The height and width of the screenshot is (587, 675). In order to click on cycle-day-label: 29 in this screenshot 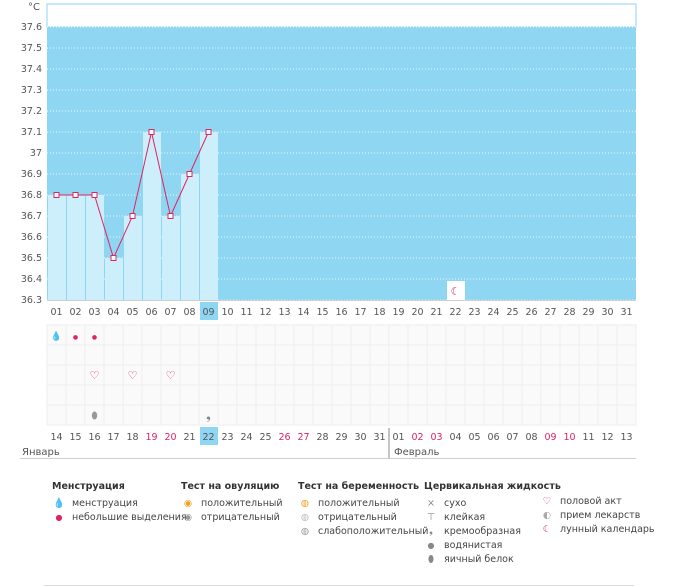, I will do `click(588, 312)`.